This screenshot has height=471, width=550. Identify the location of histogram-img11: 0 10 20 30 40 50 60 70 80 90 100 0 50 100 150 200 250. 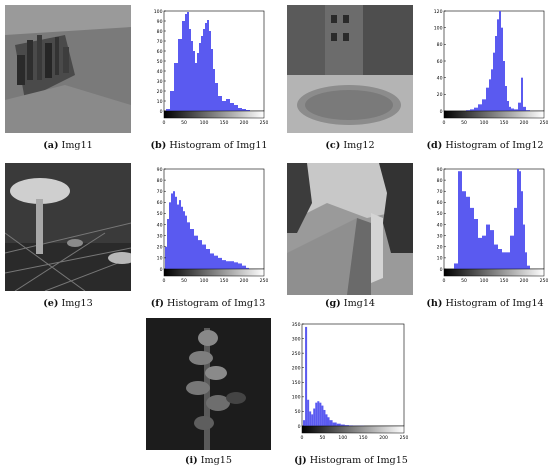
(209, 69).